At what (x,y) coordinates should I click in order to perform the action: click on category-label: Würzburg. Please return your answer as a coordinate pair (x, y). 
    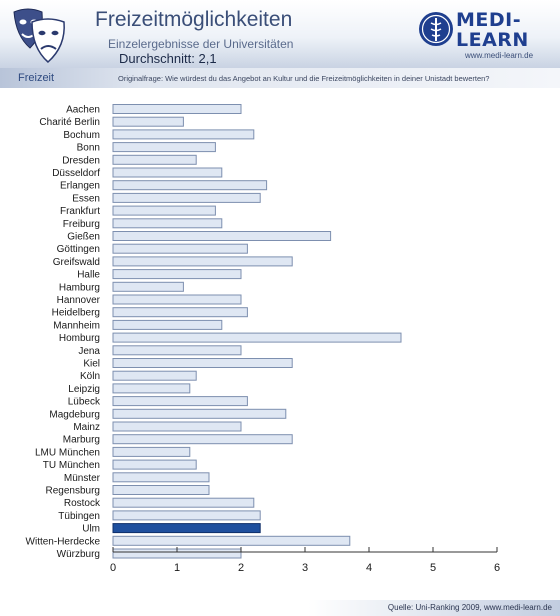
    Looking at the image, I should click on (78, 554).